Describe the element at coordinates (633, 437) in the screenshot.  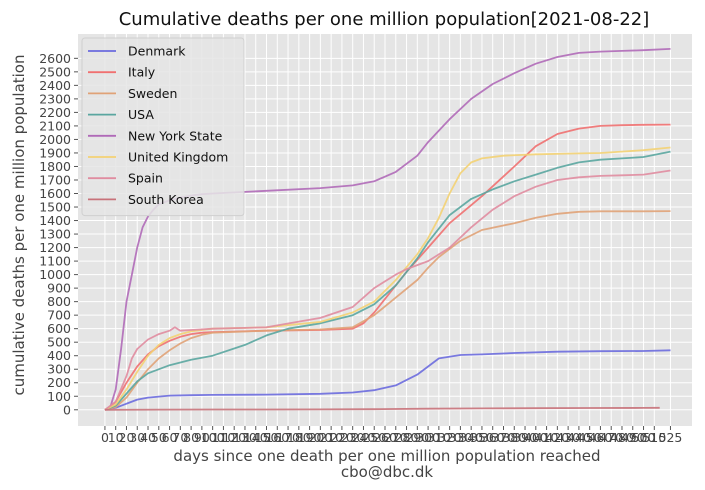
I see `x-tick-label: 490` at that location.